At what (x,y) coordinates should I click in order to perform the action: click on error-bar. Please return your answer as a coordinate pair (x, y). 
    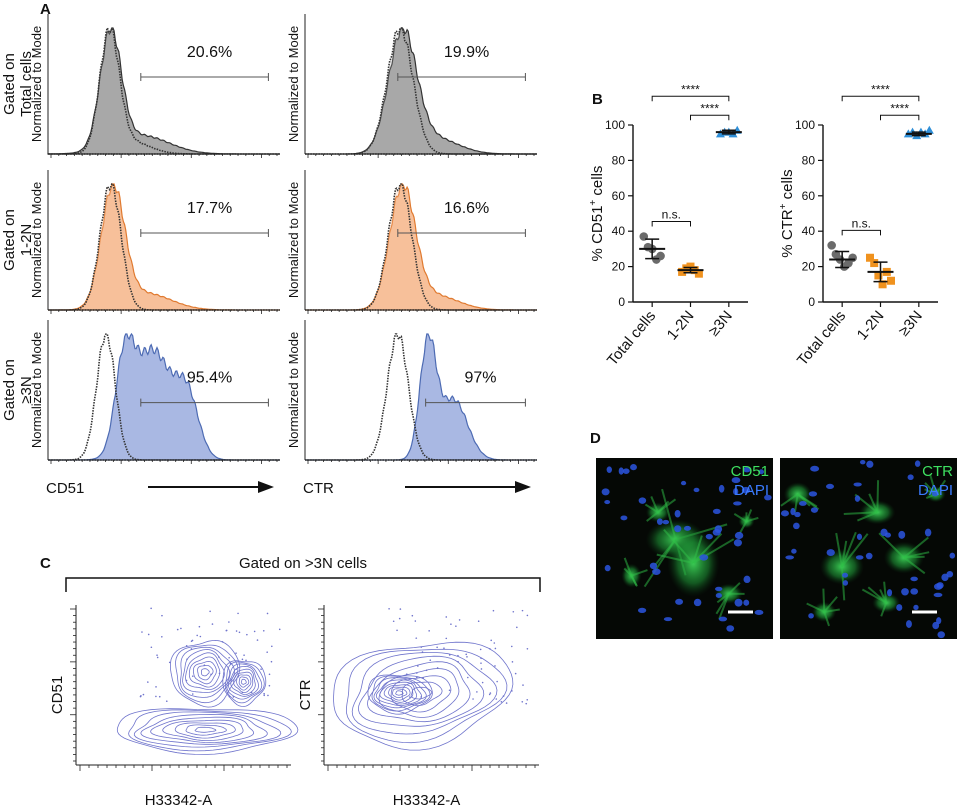
    Looking at the image, I should click on (842, 259).